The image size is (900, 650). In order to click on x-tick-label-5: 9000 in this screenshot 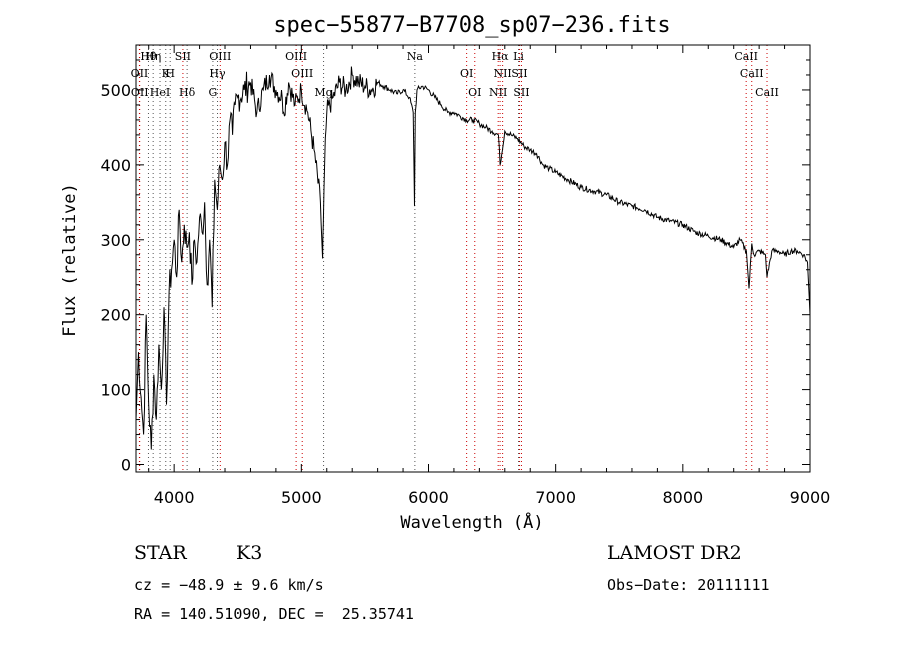, I will do `click(810, 497)`.